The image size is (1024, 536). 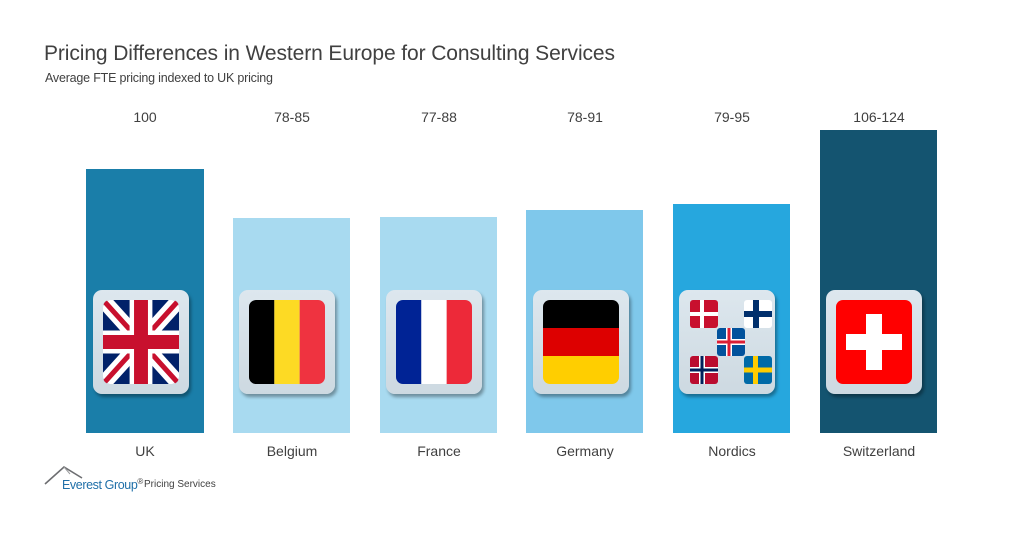 I want to click on value-label-nordics: 79-95, so click(x=732, y=117).